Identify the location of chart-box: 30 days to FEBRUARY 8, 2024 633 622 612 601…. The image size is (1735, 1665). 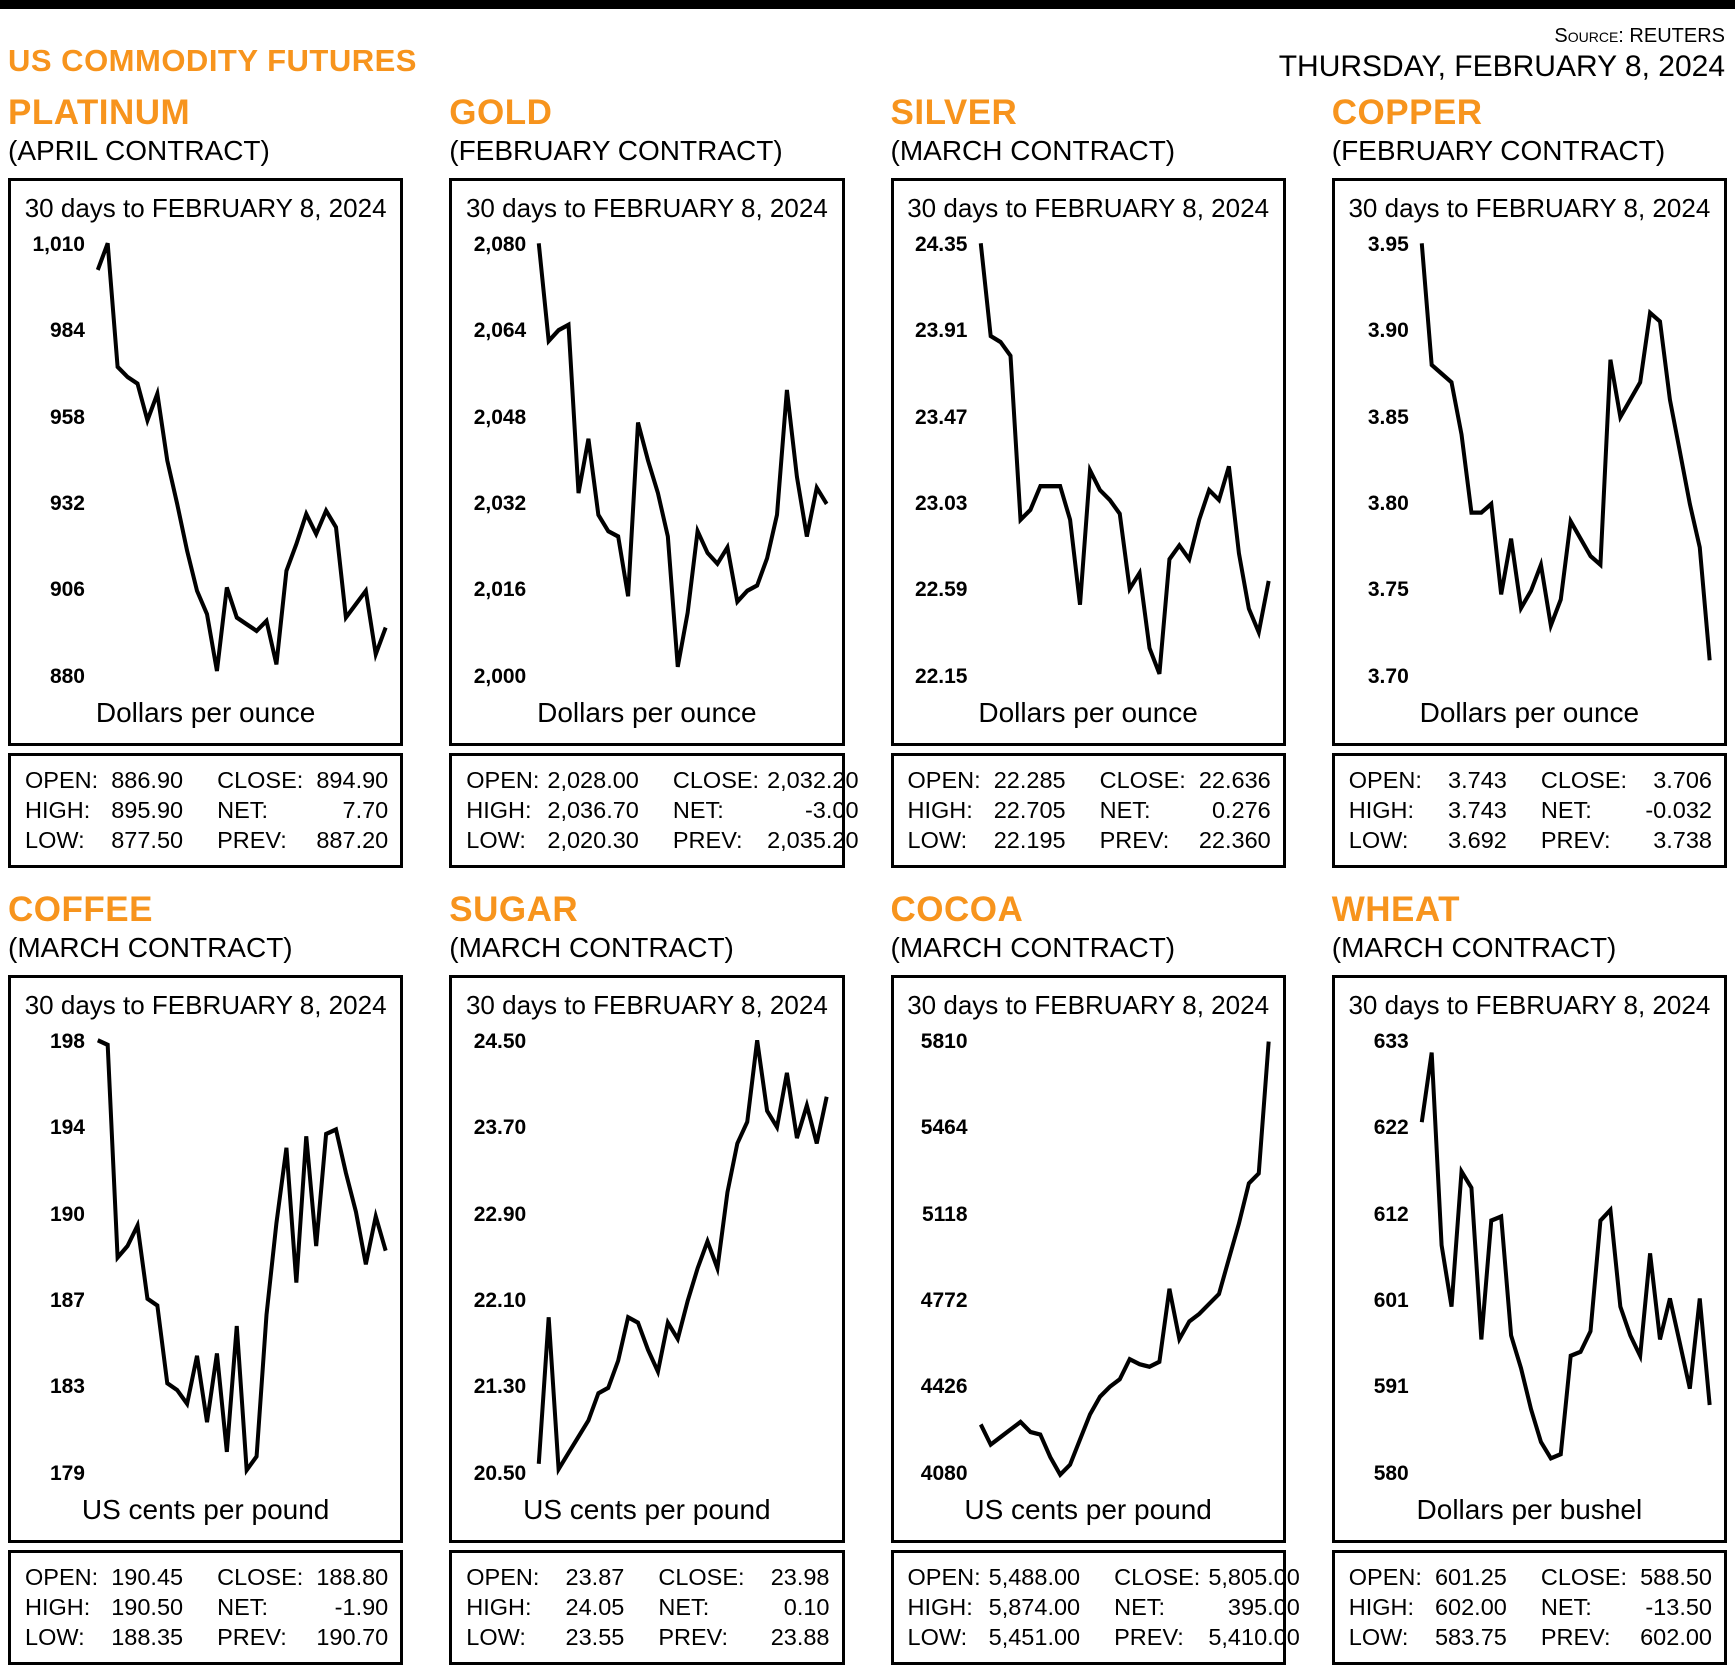
(1529, 1258).